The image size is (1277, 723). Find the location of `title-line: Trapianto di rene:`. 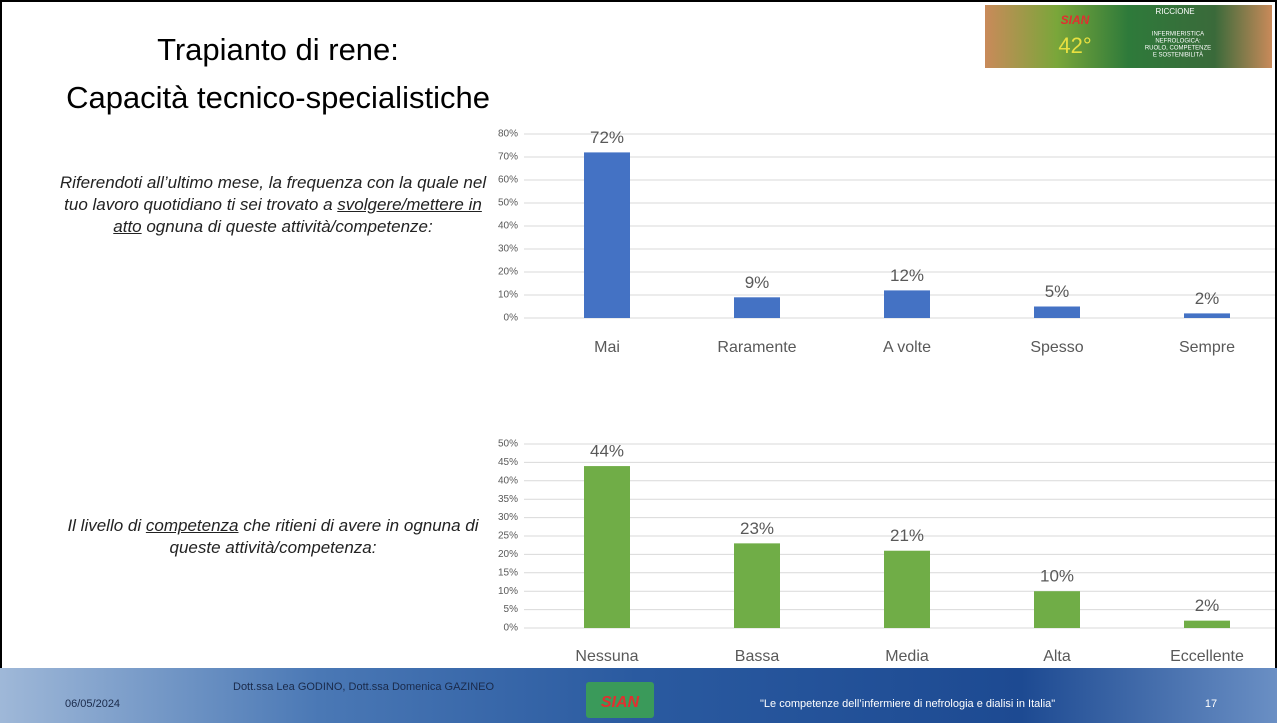

title-line: Trapianto di rene: is located at coordinates (278, 49).